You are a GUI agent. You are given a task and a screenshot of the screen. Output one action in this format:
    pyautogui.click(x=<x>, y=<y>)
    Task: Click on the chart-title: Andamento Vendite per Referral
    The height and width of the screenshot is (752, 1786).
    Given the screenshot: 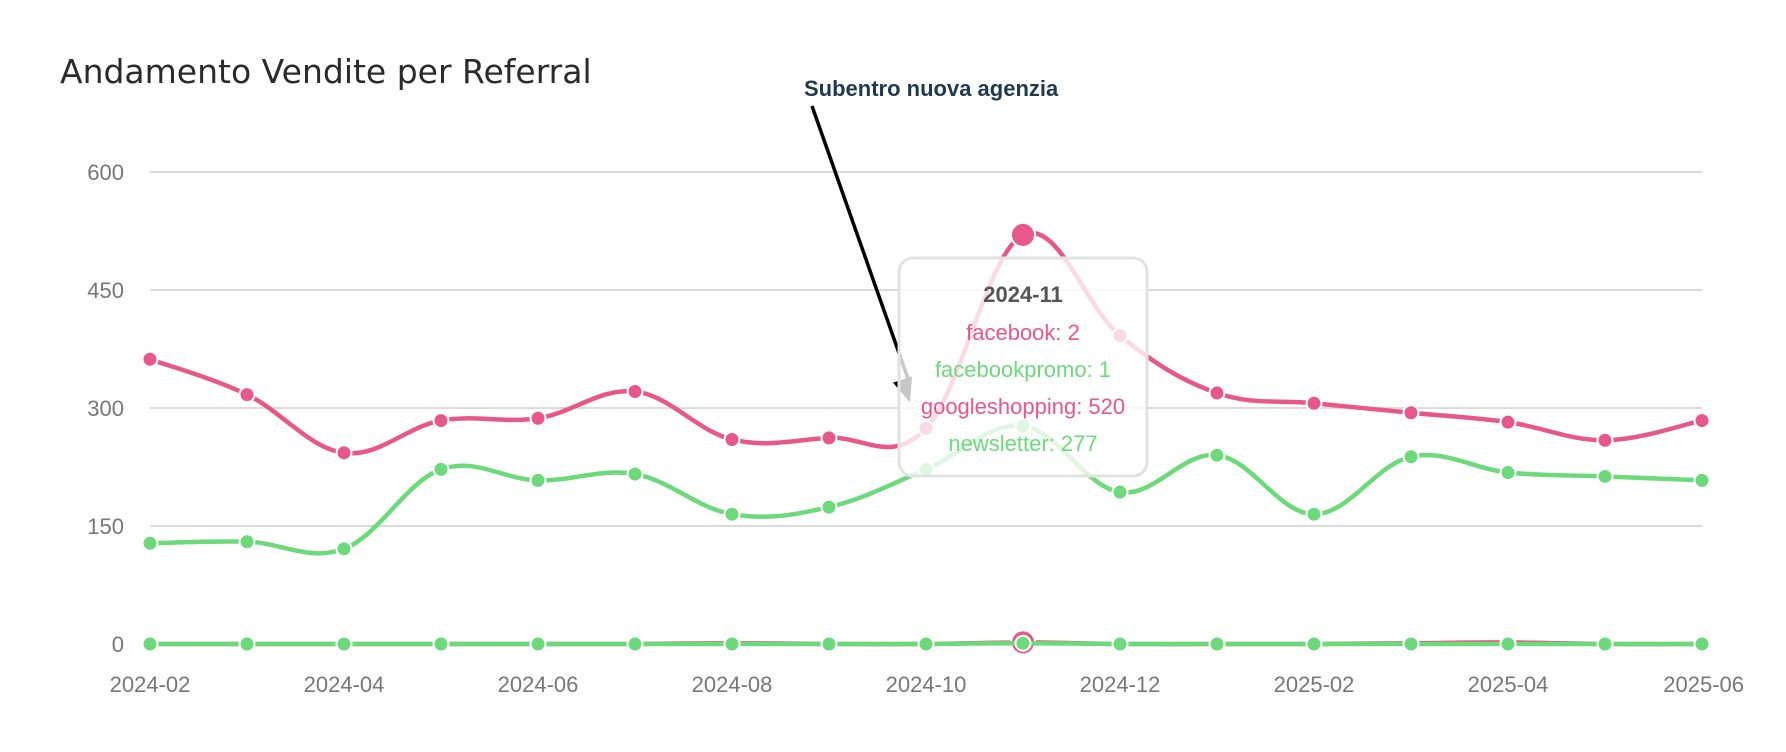 What is the action you would take?
    pyautogui.click(x=326, y=71)
    